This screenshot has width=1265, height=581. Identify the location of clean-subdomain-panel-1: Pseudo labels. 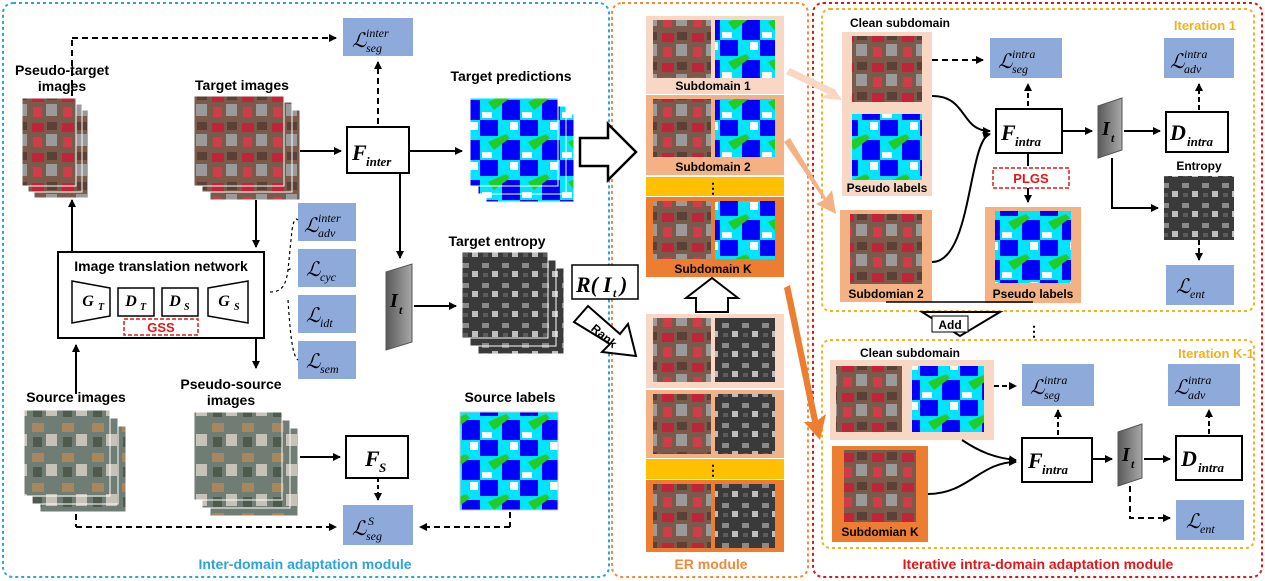
(887, 114).